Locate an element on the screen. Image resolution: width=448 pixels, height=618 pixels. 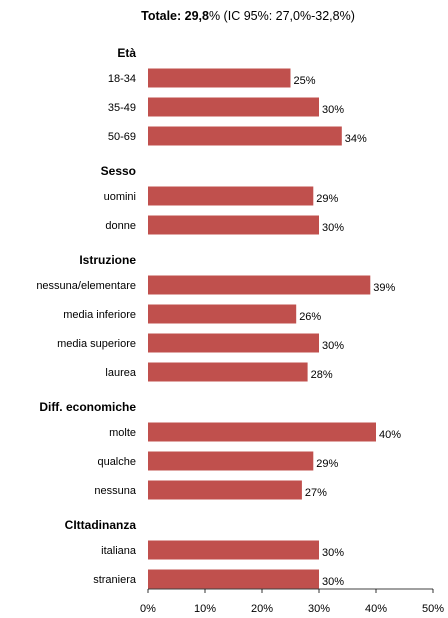
category-label: uomini is located at coordinates (120, 197).